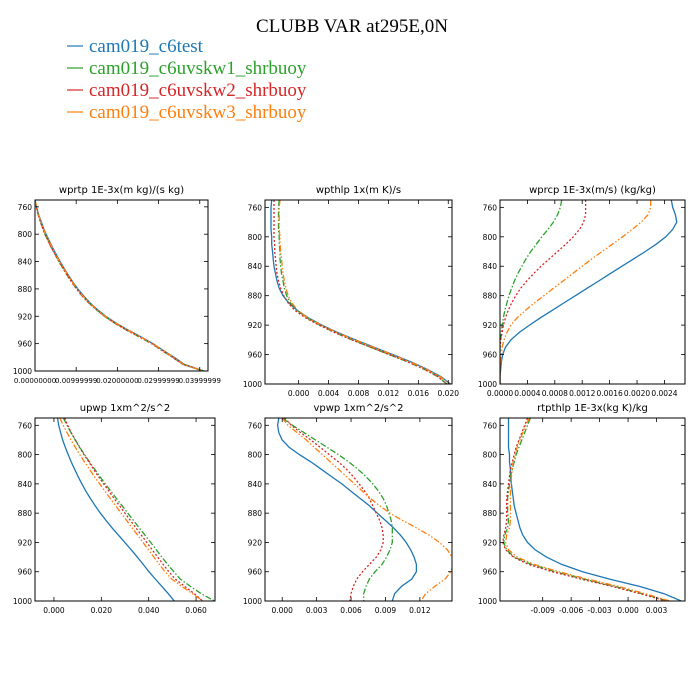  I want to click on x-tick-label: 0.0008, so click(555, 393).